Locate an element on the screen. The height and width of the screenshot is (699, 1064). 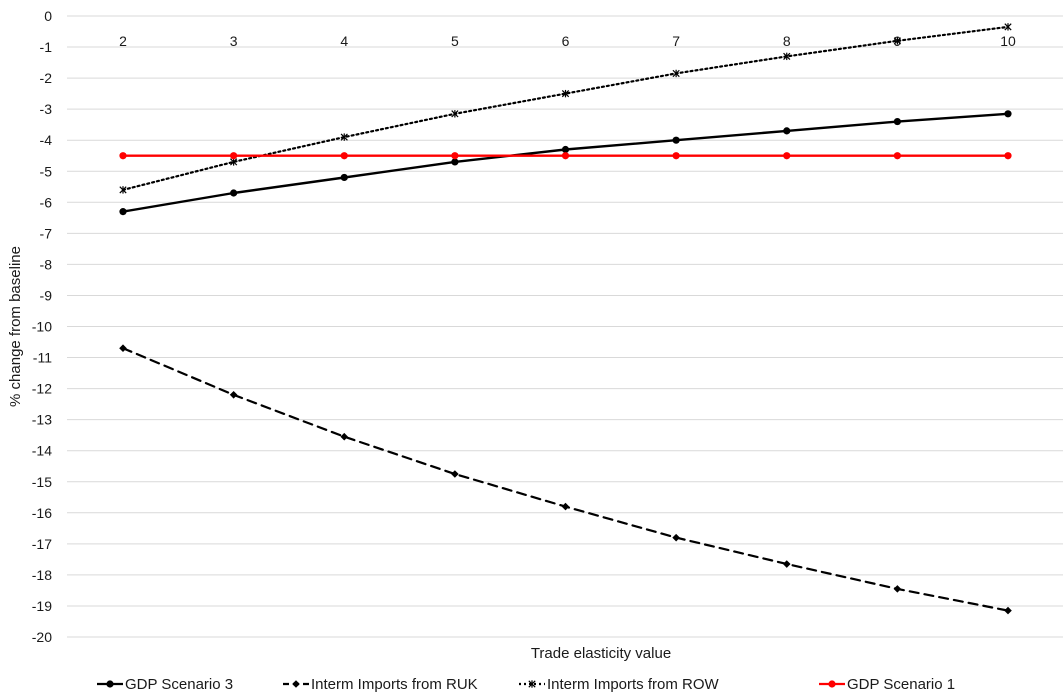
legend-entry: GDP Scenario 3 is located at coordinates (165, 684).